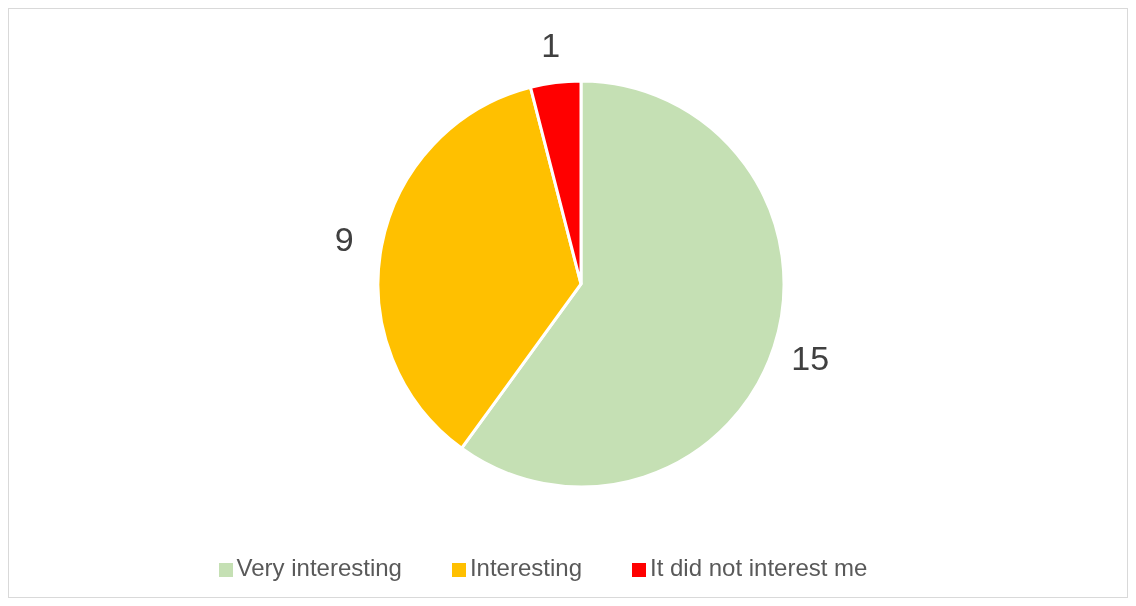 The height and width of the screenshot is (606, 1136). What do you see at coordinates (759, 567) in the screenshot?
I see `legend-label: It did not interest me` at bounding box center [759, 567].